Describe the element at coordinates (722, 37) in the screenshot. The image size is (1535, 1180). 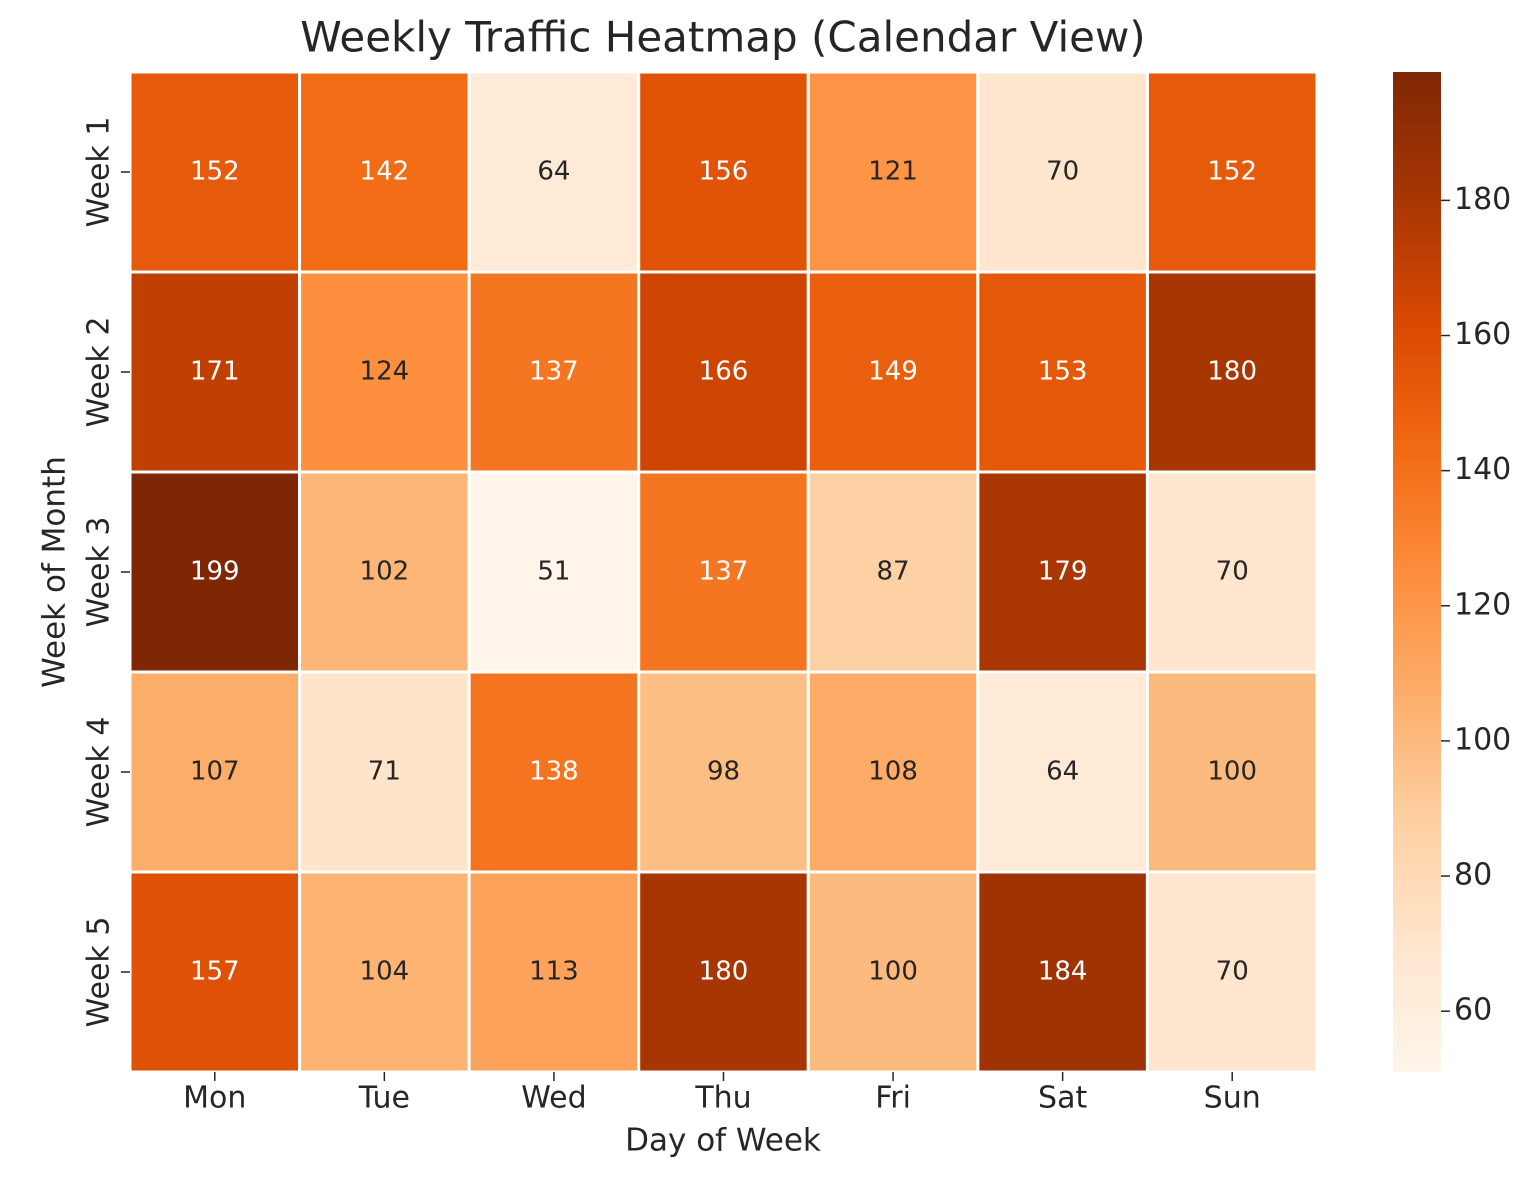
I see `chart-title: Weekly Traffic Heatmap (Calendar View)` at that location.